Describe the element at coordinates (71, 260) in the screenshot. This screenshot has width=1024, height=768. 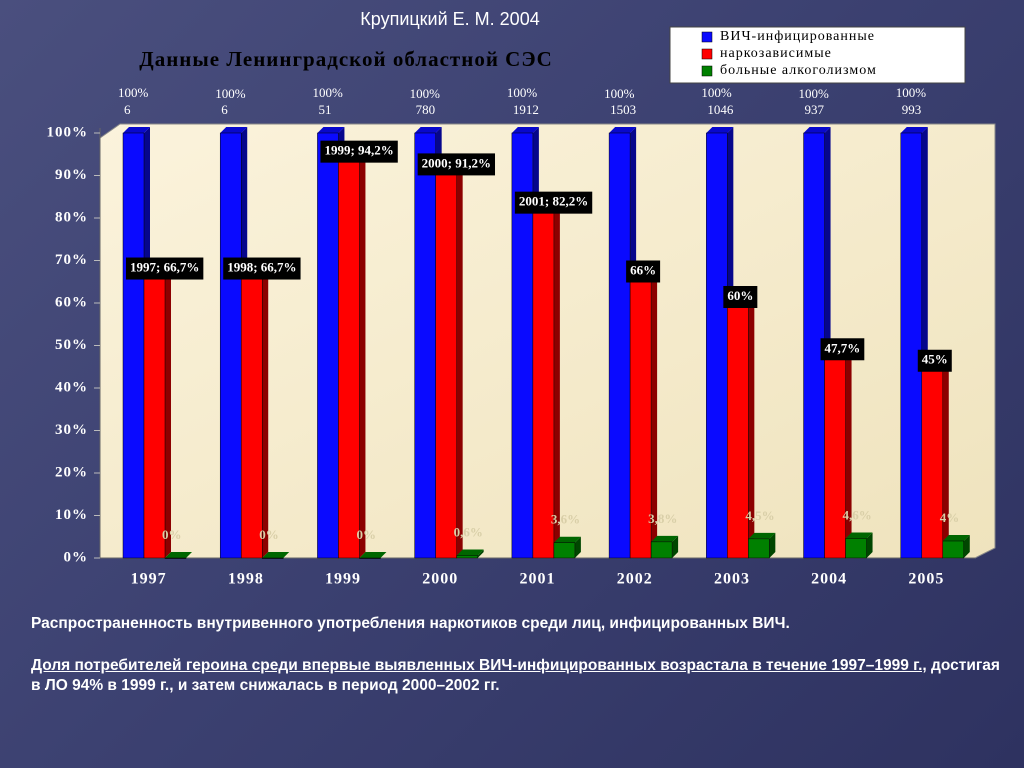
I see `y-tick-label: 70%` at that location.